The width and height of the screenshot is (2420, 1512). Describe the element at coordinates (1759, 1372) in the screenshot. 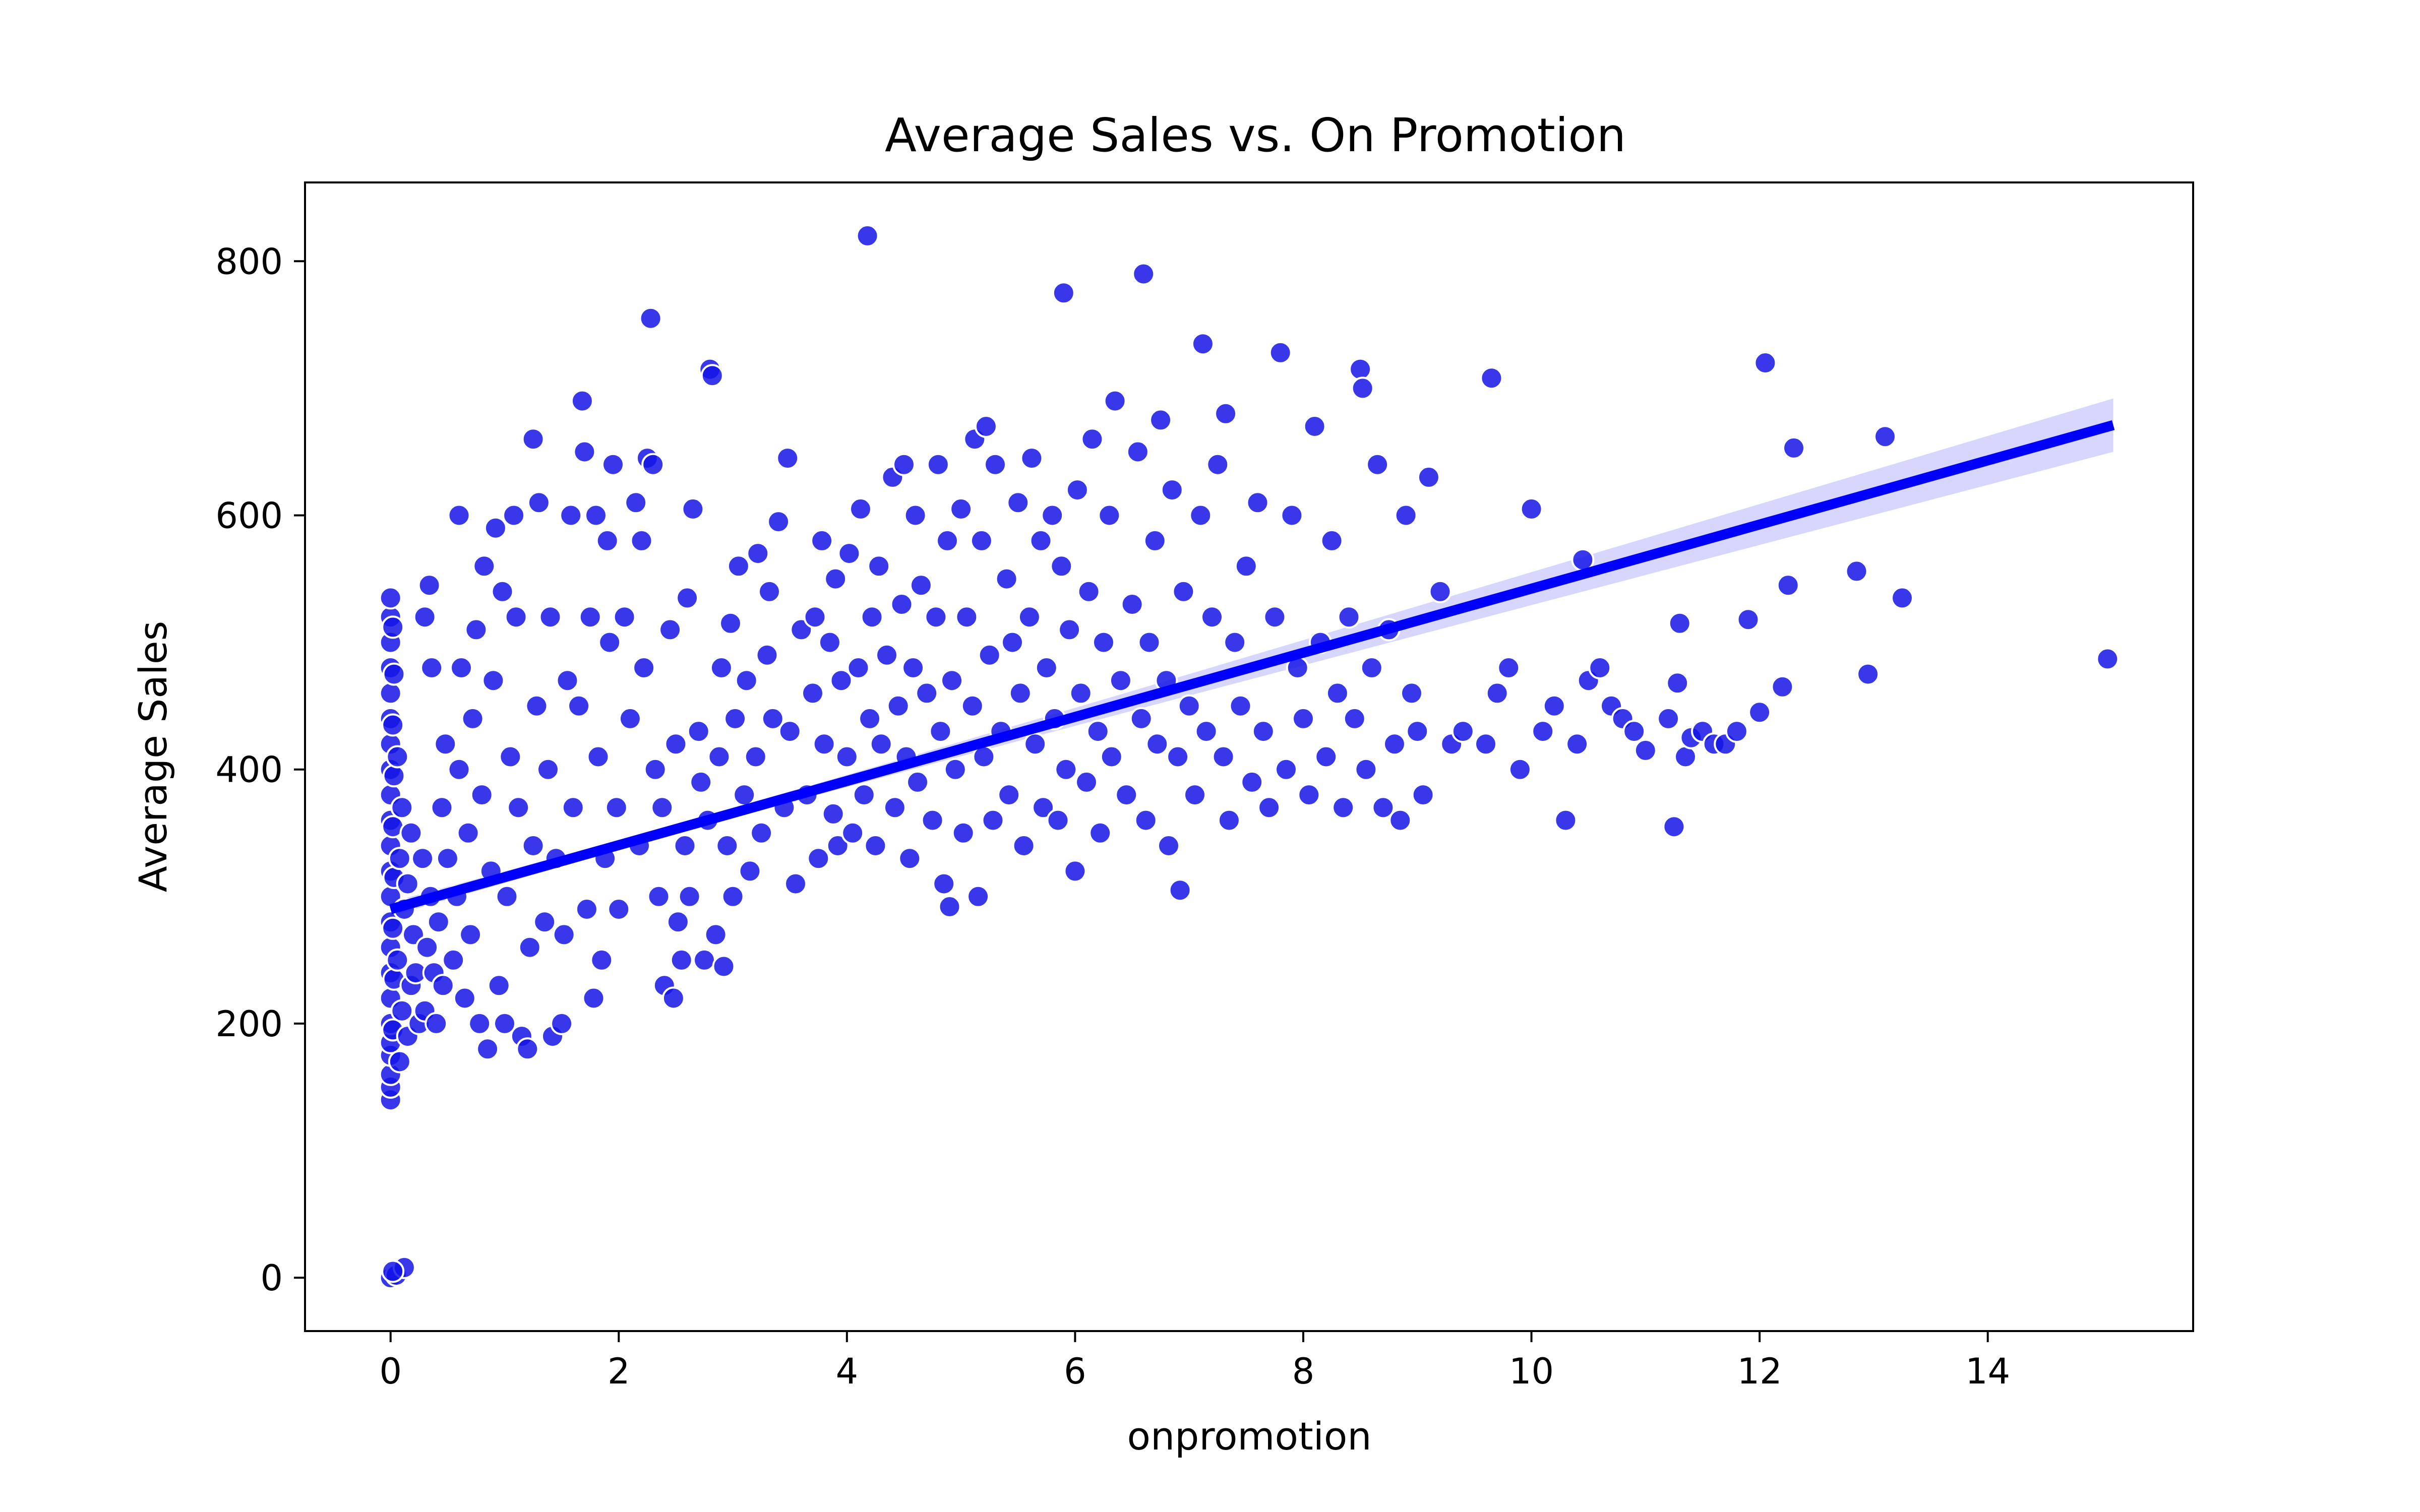

I see `x-tick-label: 12` at that location.